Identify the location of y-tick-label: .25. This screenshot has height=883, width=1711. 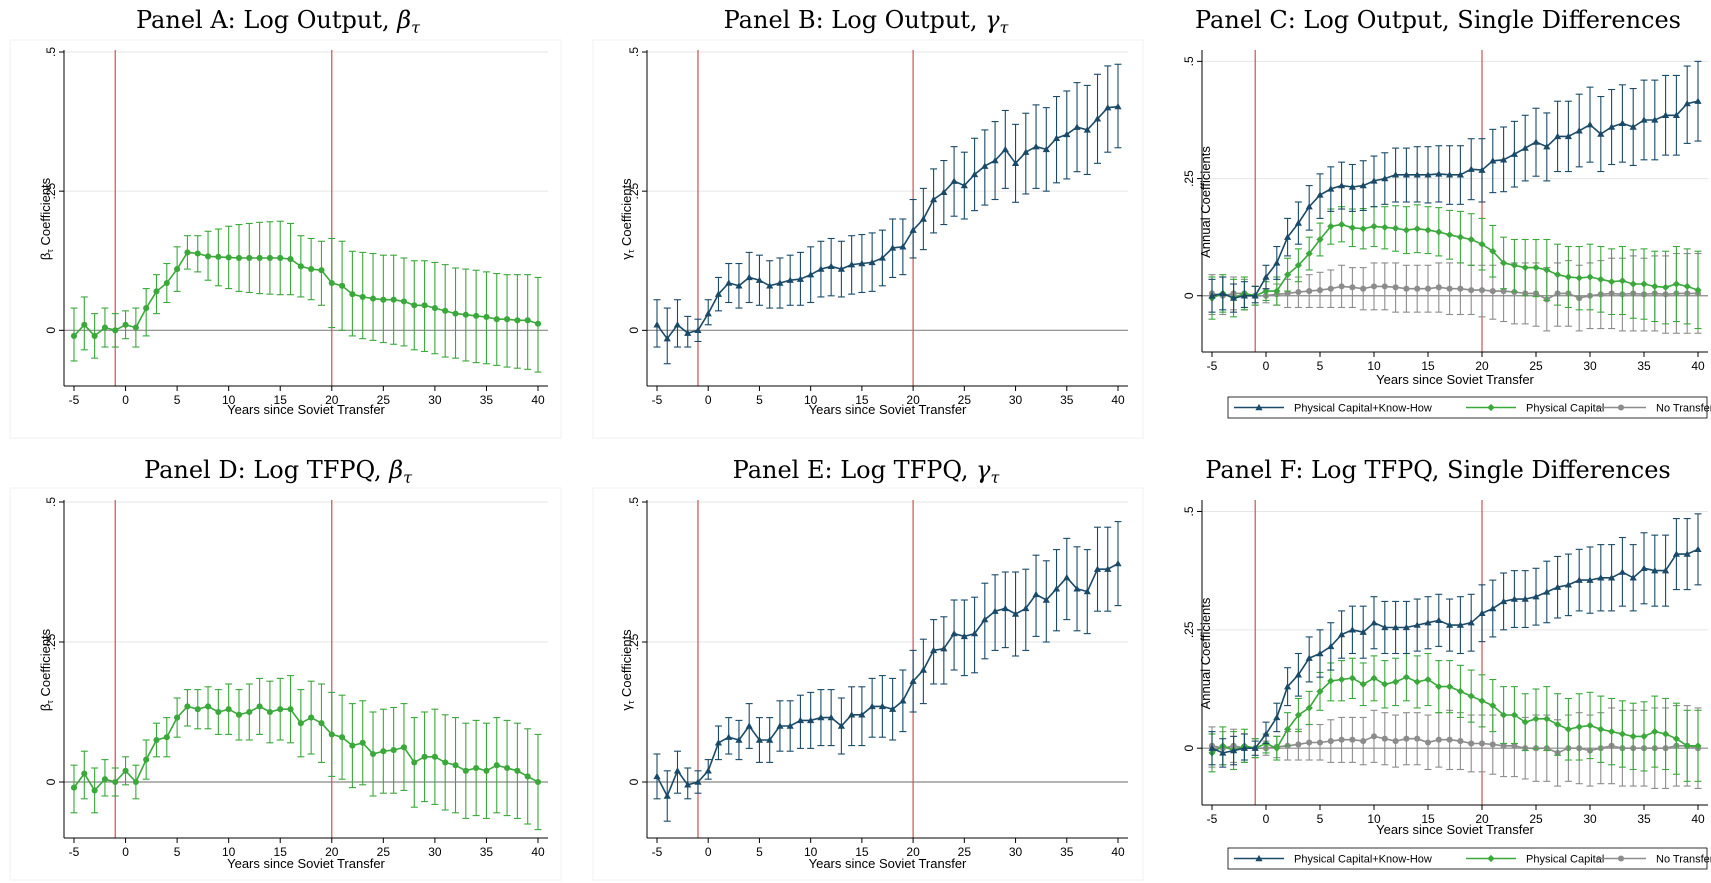
(1189, 629).